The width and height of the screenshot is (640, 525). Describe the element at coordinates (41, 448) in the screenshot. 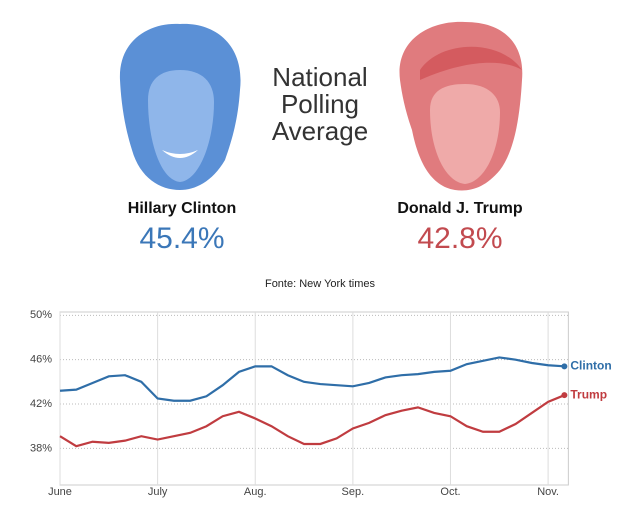

I see `y-tick-label: 38%` at that location.